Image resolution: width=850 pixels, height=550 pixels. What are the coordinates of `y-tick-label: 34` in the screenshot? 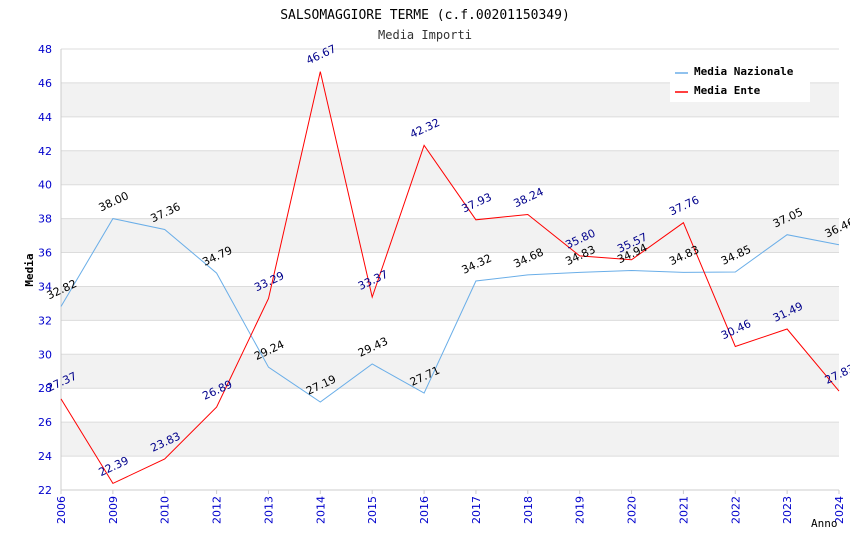 It's located at (45, 286).